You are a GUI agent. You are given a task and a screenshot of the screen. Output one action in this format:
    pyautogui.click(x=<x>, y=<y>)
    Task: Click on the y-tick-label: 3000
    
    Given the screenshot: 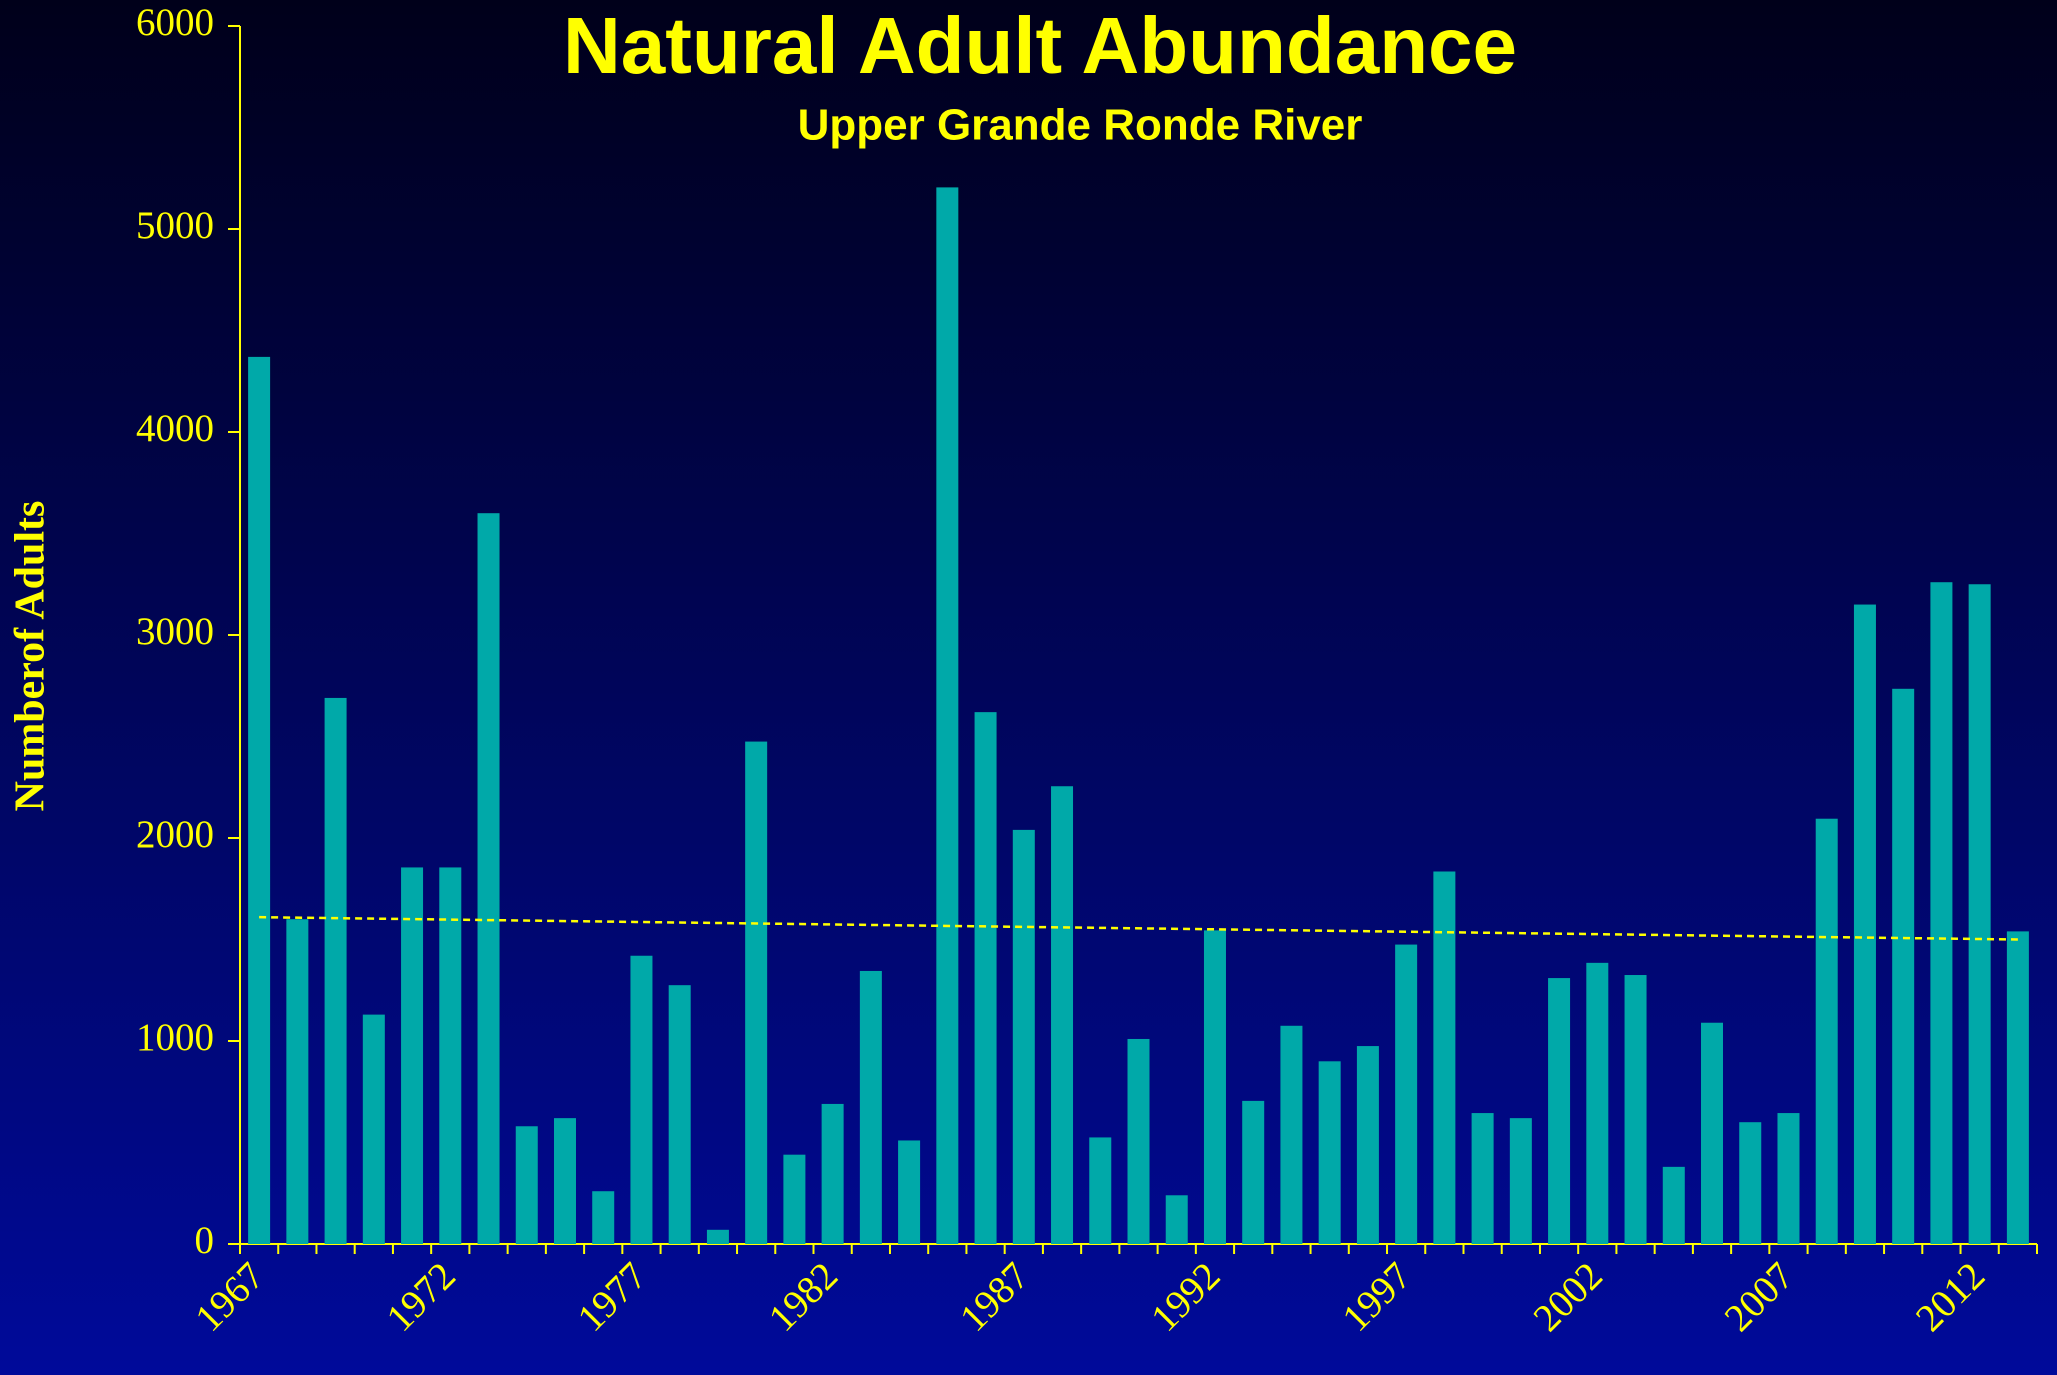 What is the action you would take?
    pyautogui.click(x=175, y=631)
    